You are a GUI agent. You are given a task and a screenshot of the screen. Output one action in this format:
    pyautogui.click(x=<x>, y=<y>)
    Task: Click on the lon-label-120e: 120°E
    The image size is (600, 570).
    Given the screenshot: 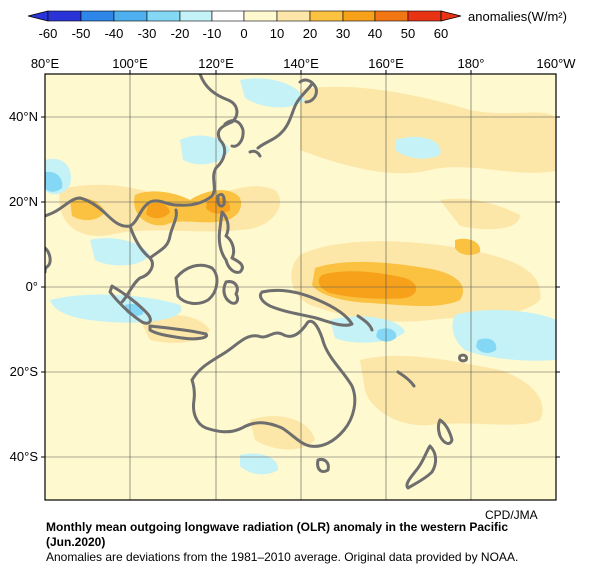 What is the action you would take?
    pyautogui.click(x=216, y=63)
    